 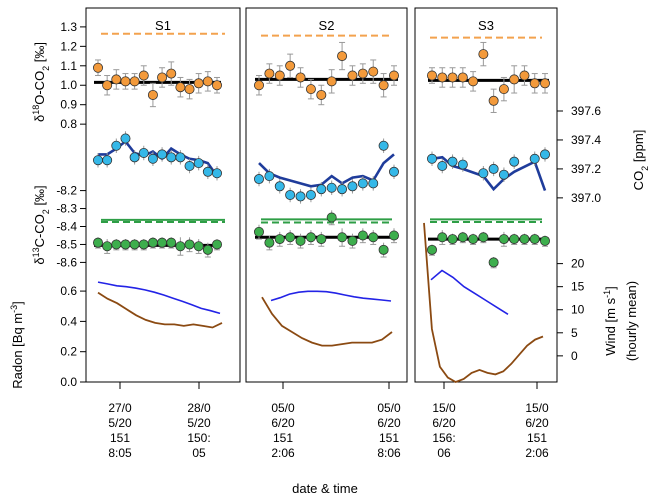 I want to click on wind-tick-label: 0, so click(x=574, y=356).